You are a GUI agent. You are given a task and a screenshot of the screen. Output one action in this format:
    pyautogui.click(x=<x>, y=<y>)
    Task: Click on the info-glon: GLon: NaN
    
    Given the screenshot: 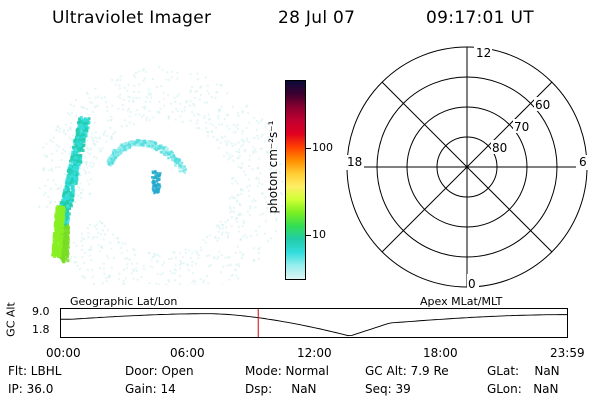 What is the action you would take?
    pyautogui.click(x=523, y=389)
    